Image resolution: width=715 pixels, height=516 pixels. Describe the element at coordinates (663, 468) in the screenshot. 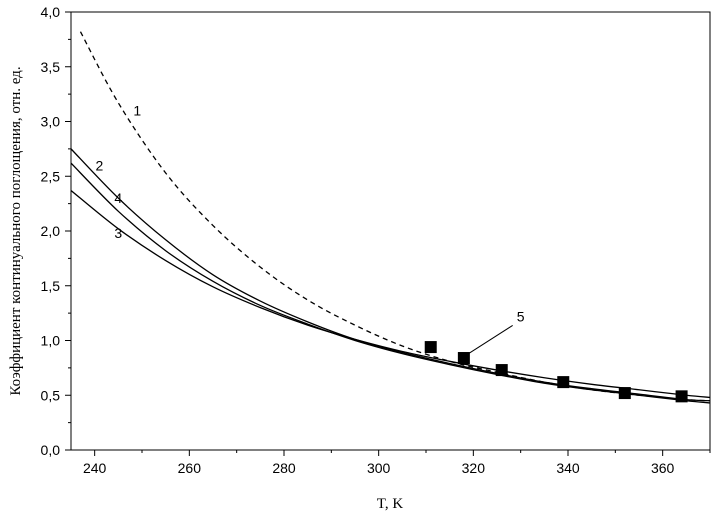

I see `x-tick-label: 360` at that location.